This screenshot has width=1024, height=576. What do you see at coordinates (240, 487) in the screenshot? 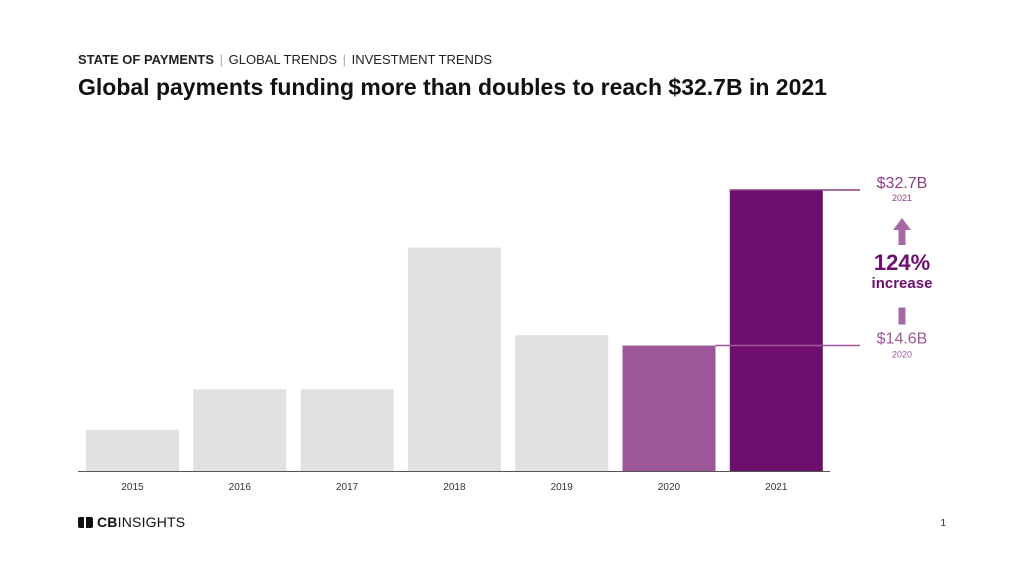
I see `x-tick-label-2016: 2016` at bounding box center [240, 487].